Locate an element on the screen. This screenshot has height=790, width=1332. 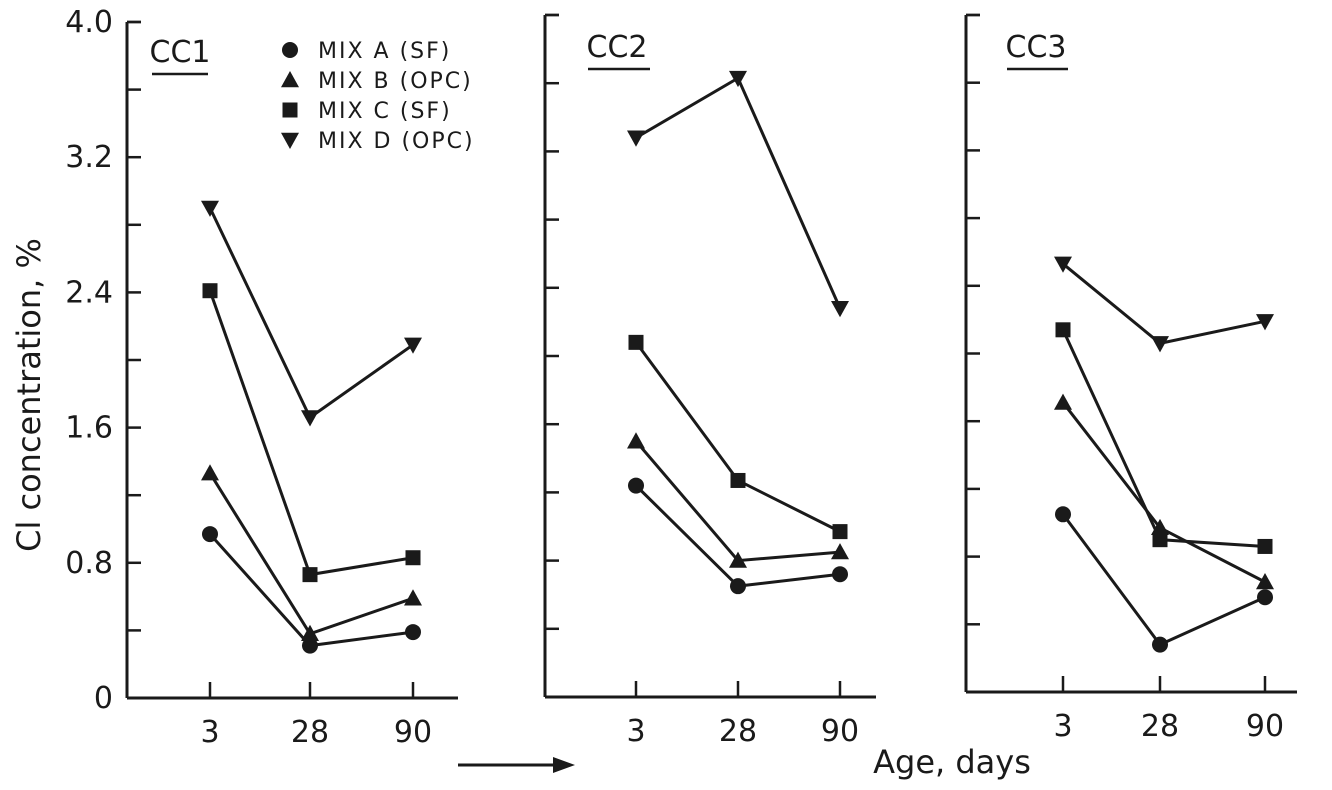
y-tick-label: 1.6 is located at coordinates (89, 428).